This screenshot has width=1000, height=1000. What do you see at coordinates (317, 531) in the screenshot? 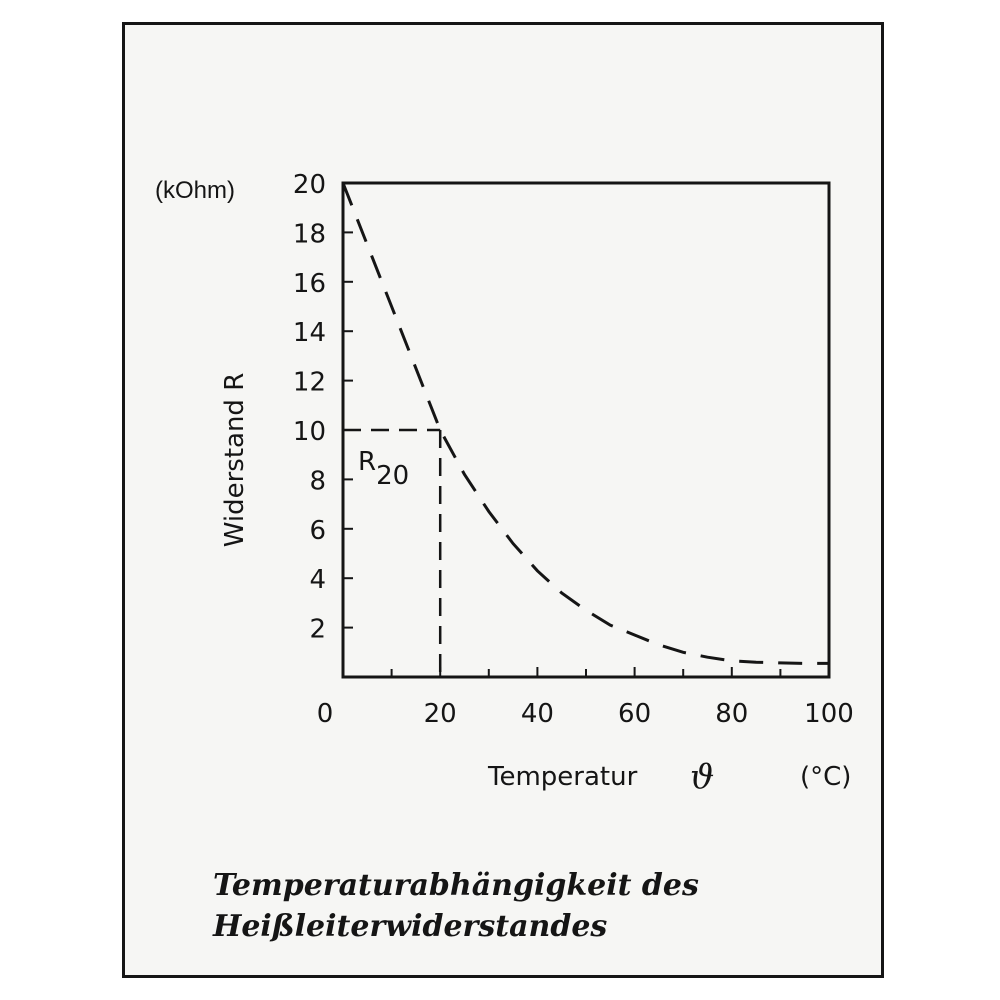
I see `y-tick-label: 6` at bounding box center [317, 531].